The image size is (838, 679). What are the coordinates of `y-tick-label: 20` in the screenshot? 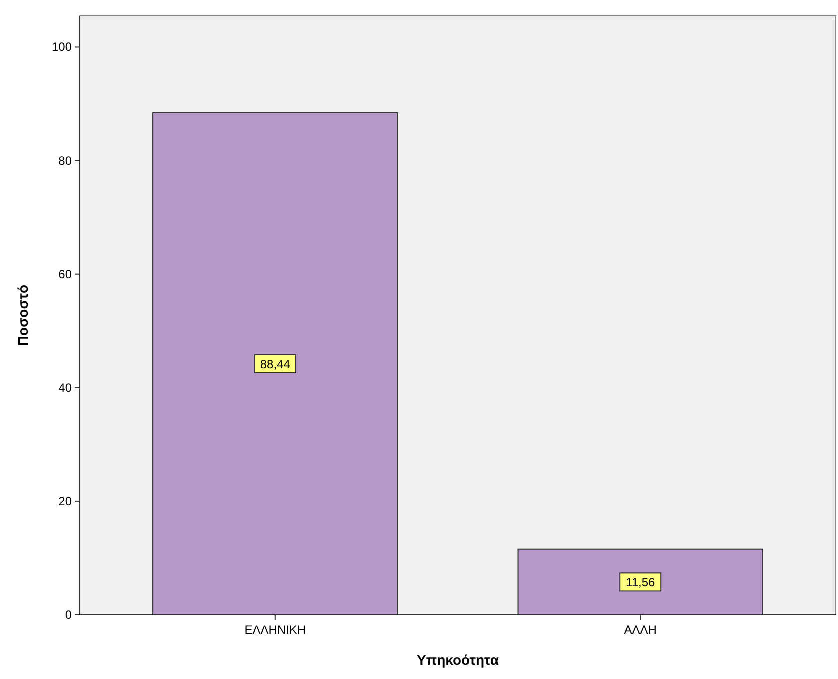 It's located at (65, 501).